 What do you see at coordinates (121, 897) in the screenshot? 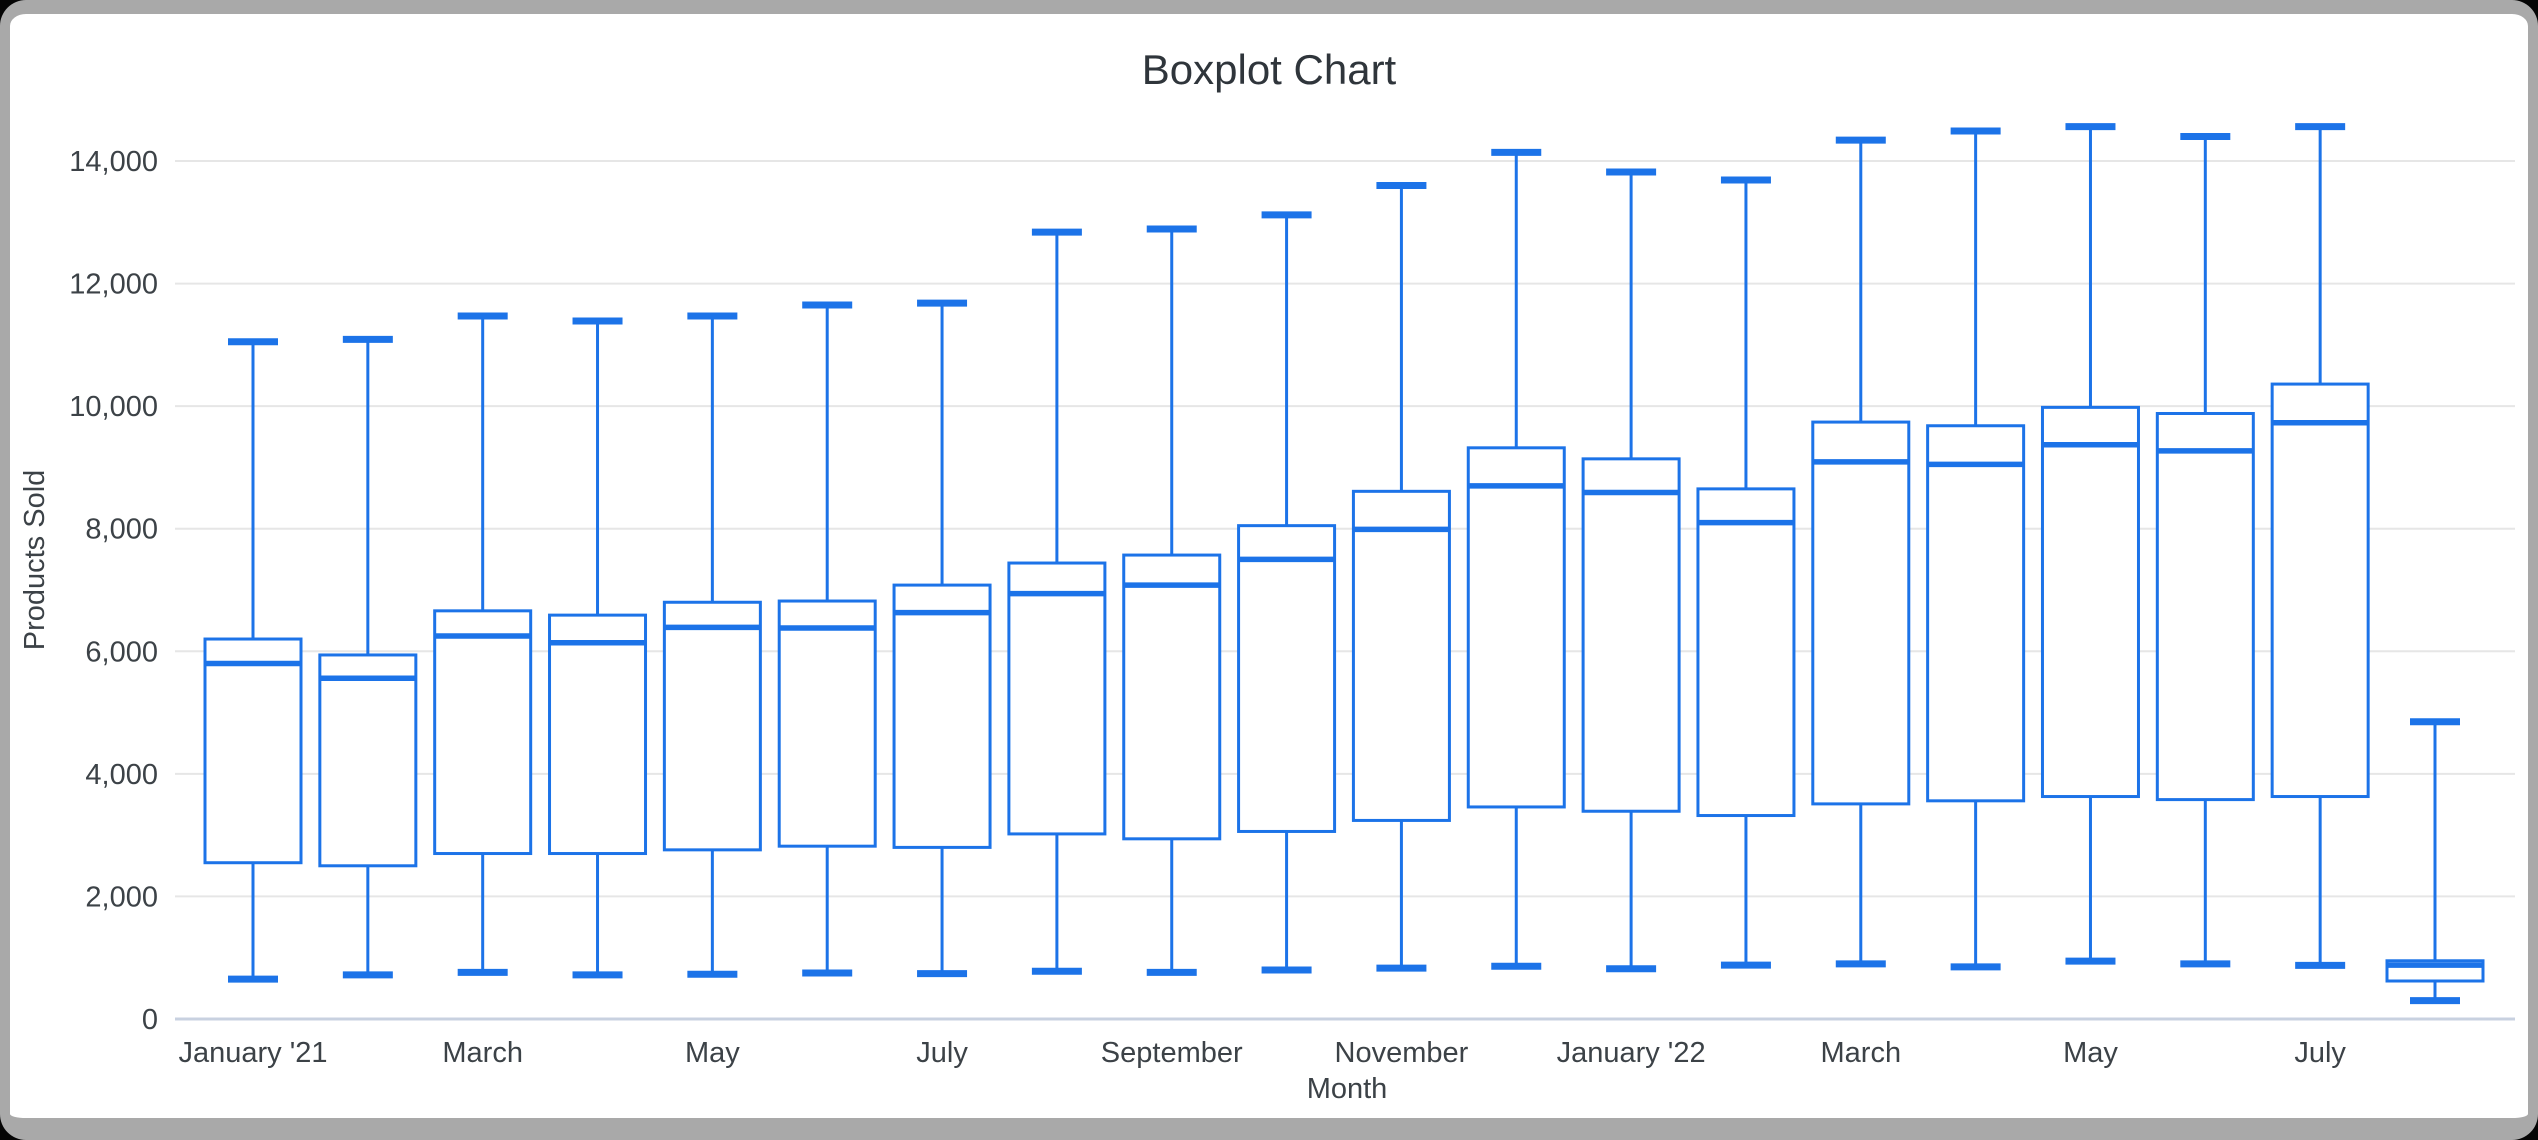
I see `y-tick-label: 2,000` at bounding box center [121, 897].